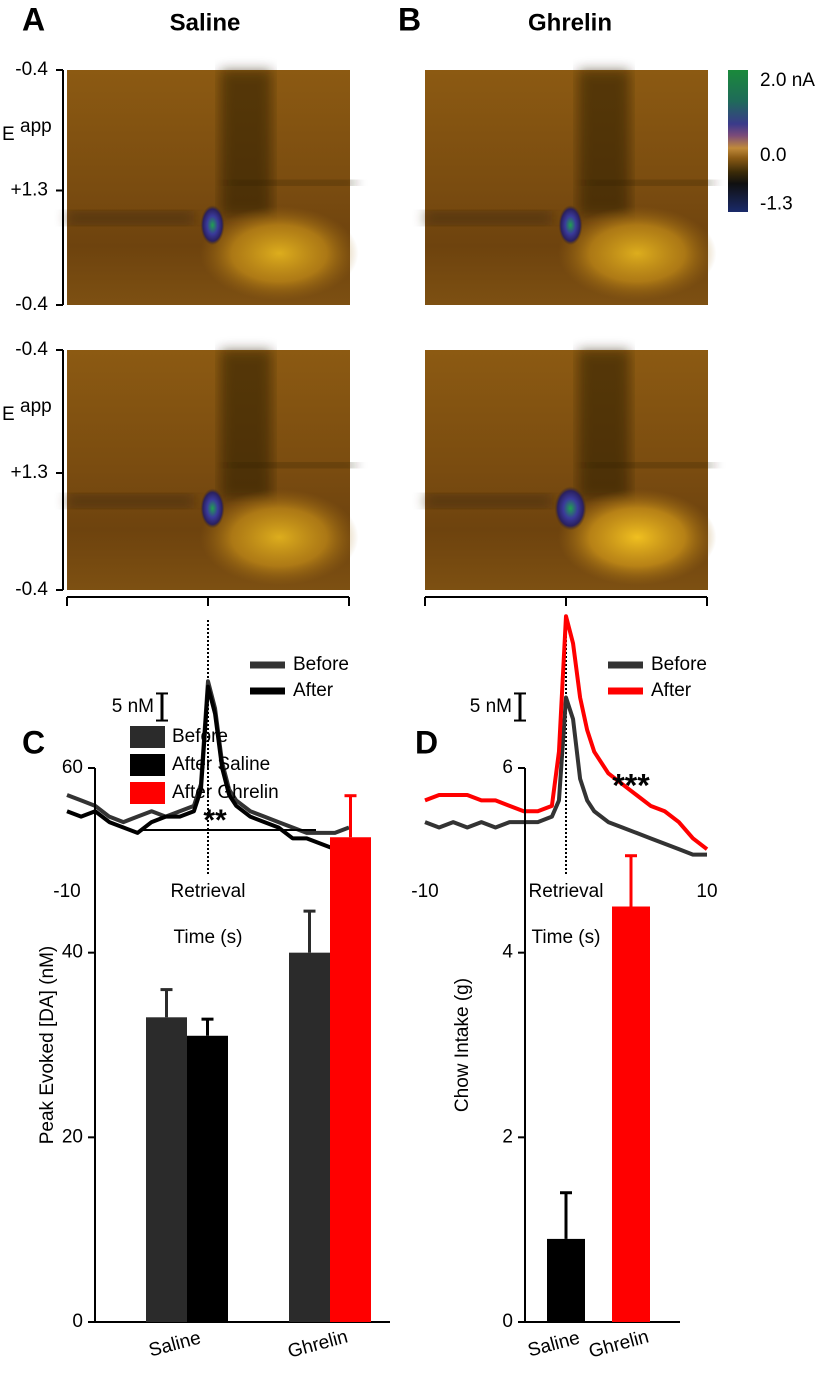  I want to click on significance: **, so click(215, 820).